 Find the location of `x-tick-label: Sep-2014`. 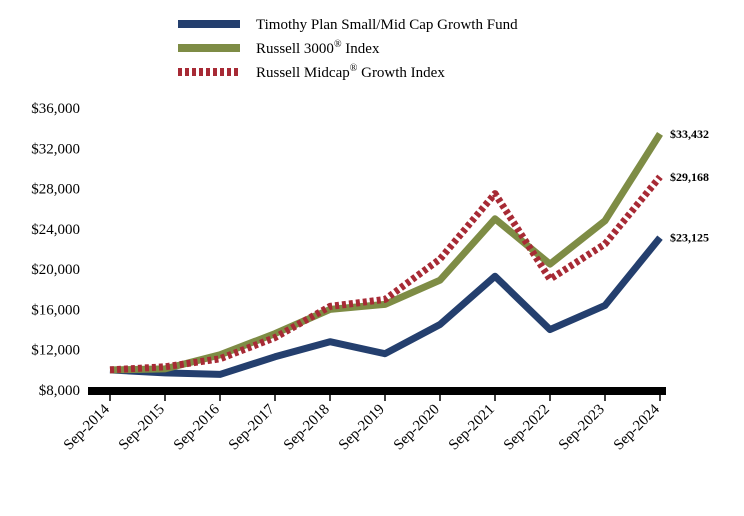

x-tick-label: Sep-2014 is located at coordinates (87, 427).